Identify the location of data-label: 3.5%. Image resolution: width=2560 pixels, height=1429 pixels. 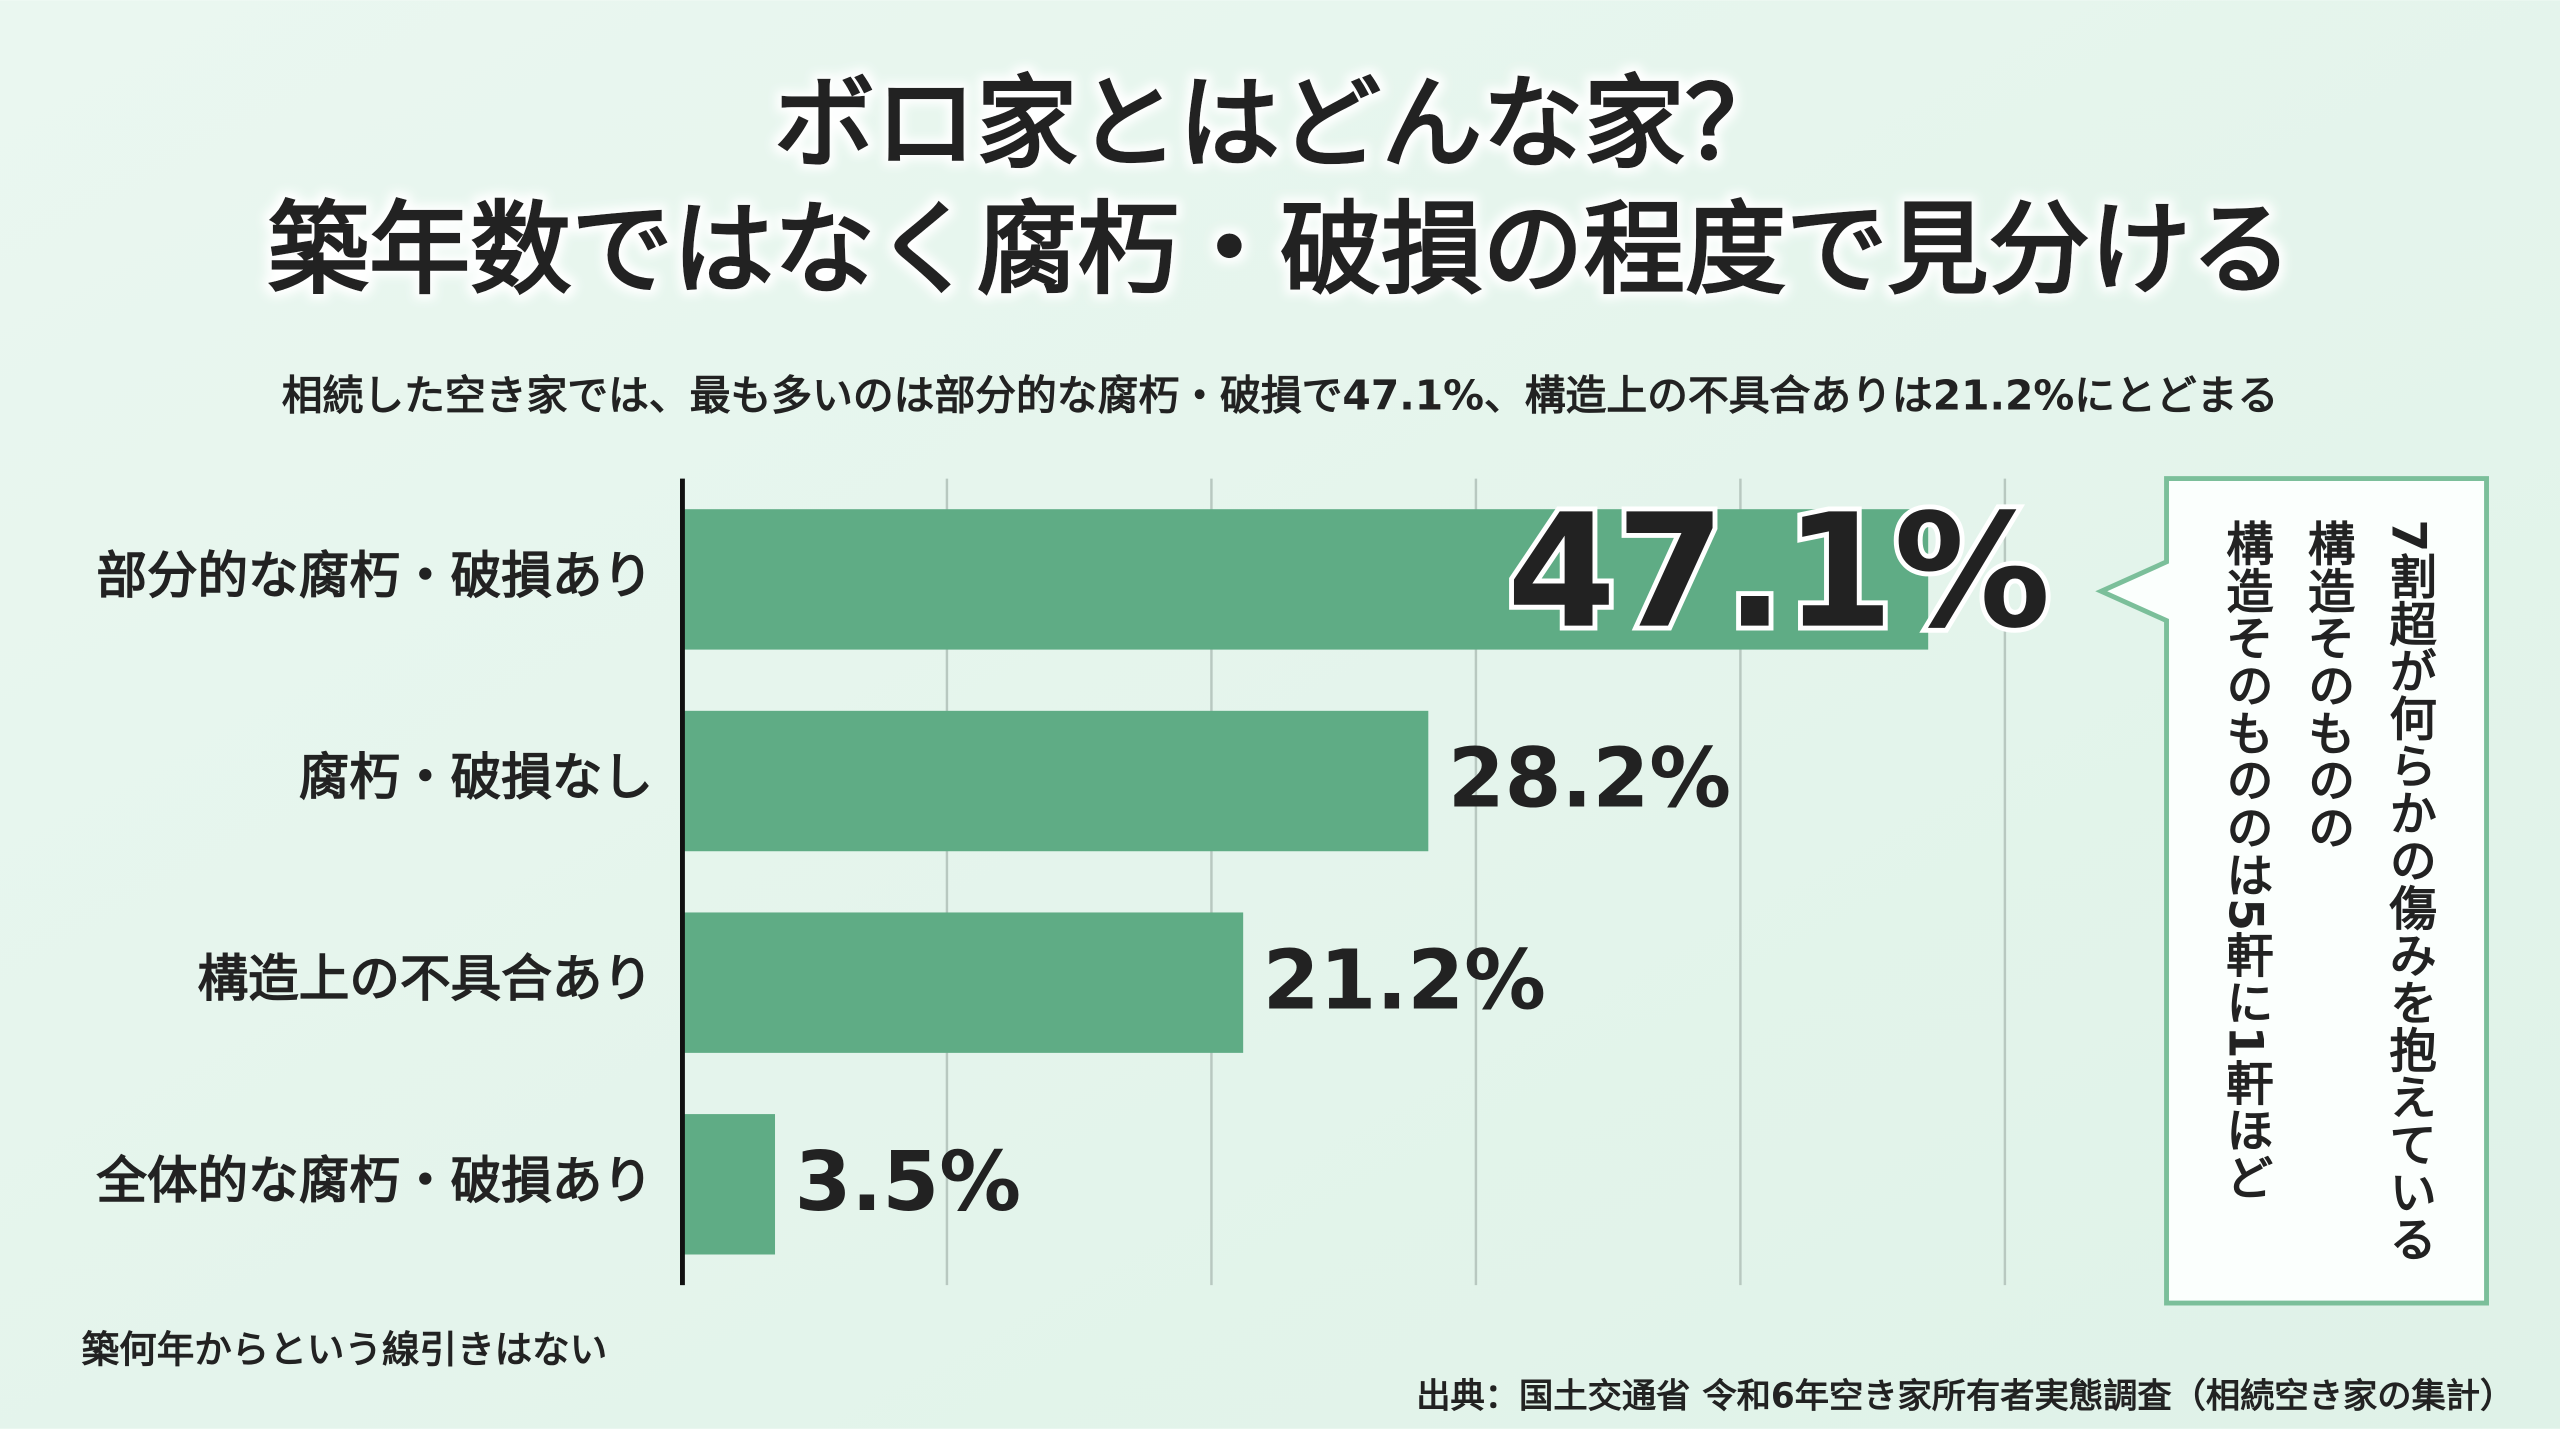
(908, 1182).